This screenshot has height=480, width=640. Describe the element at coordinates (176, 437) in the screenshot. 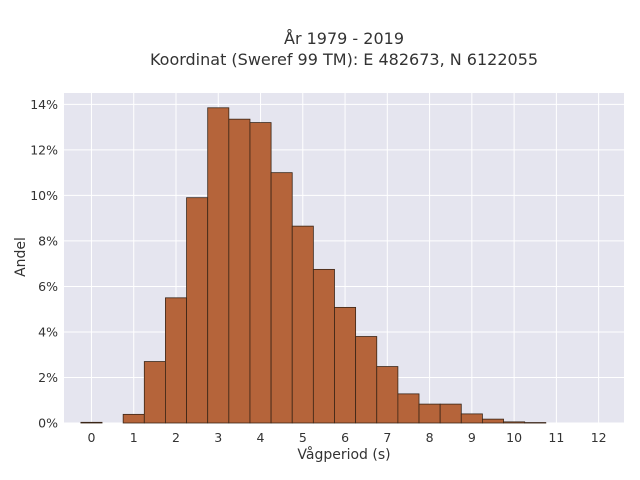

I see `x-tick-label: 2` at that location.